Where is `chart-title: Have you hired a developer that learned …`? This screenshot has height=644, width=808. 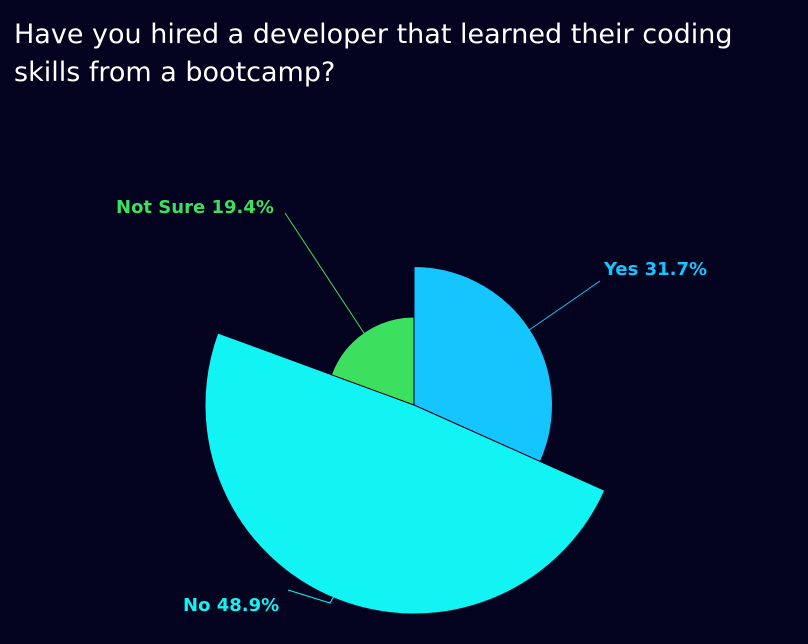
chart-title: Have you hired a developer that learned … is located at coordinates (373, 53).